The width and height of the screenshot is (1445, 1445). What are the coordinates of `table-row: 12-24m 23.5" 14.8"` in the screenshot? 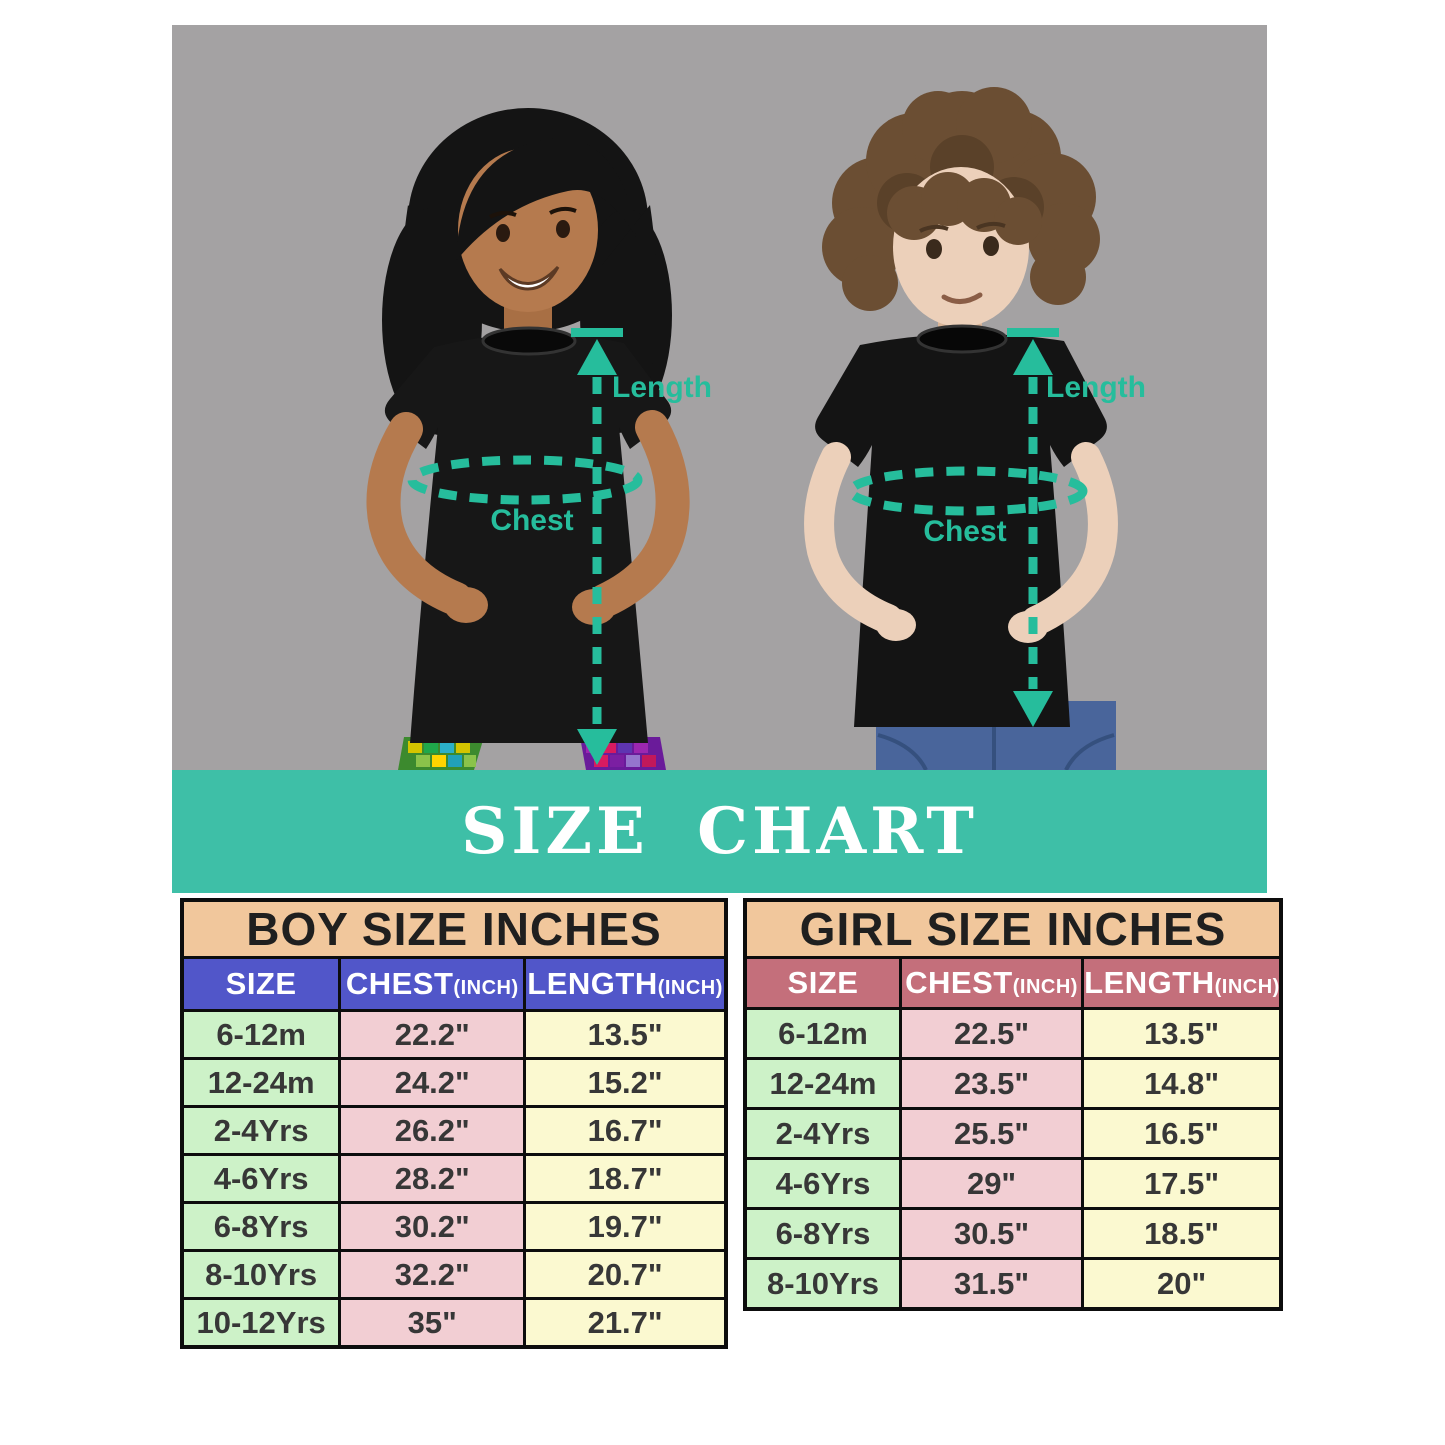 It's located at (1013, 1083).